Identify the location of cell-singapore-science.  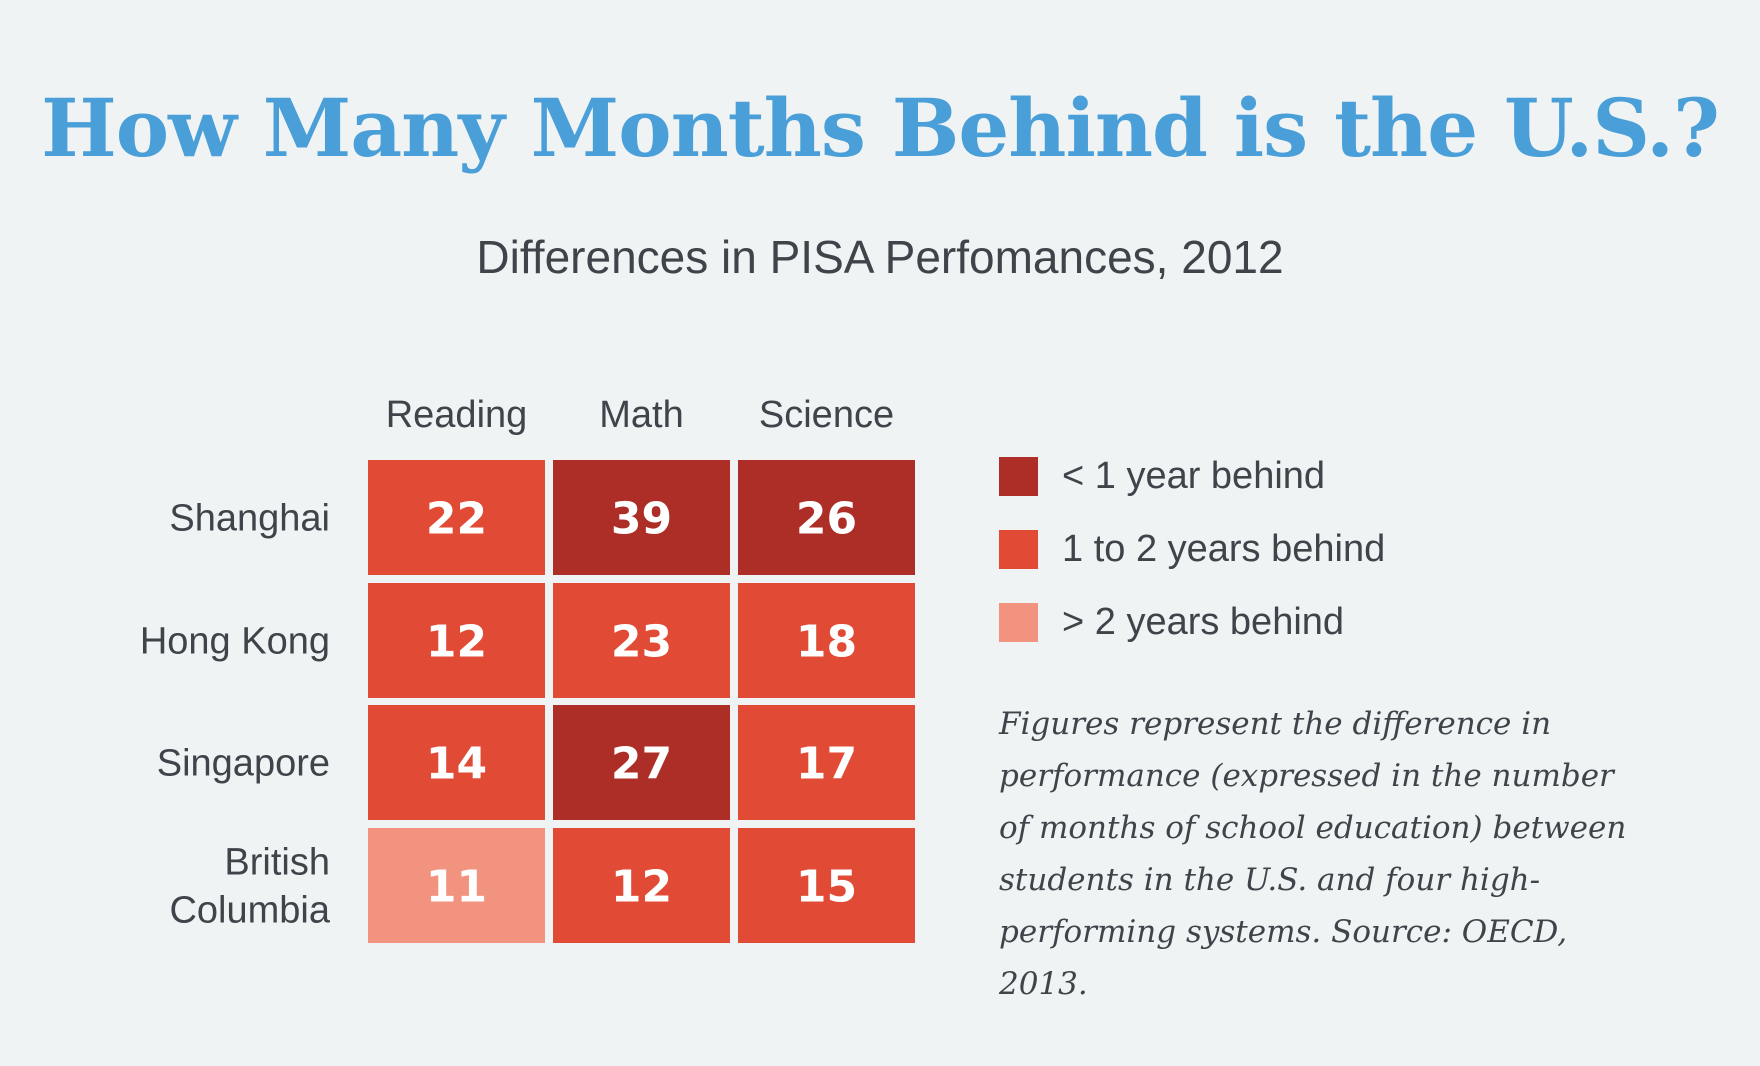
(826, 762).